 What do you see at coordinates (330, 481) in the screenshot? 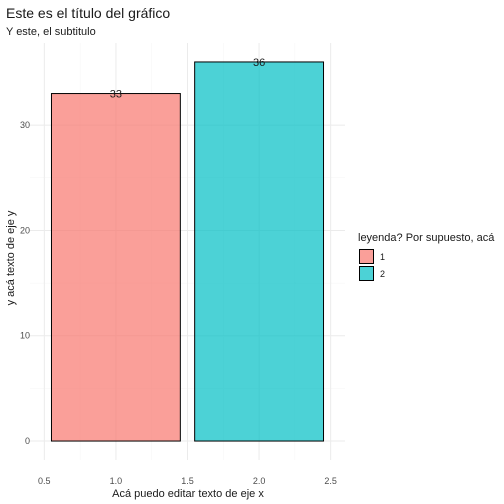
I see `x-tick-label: 2.5` at bounding box center [330, 481].